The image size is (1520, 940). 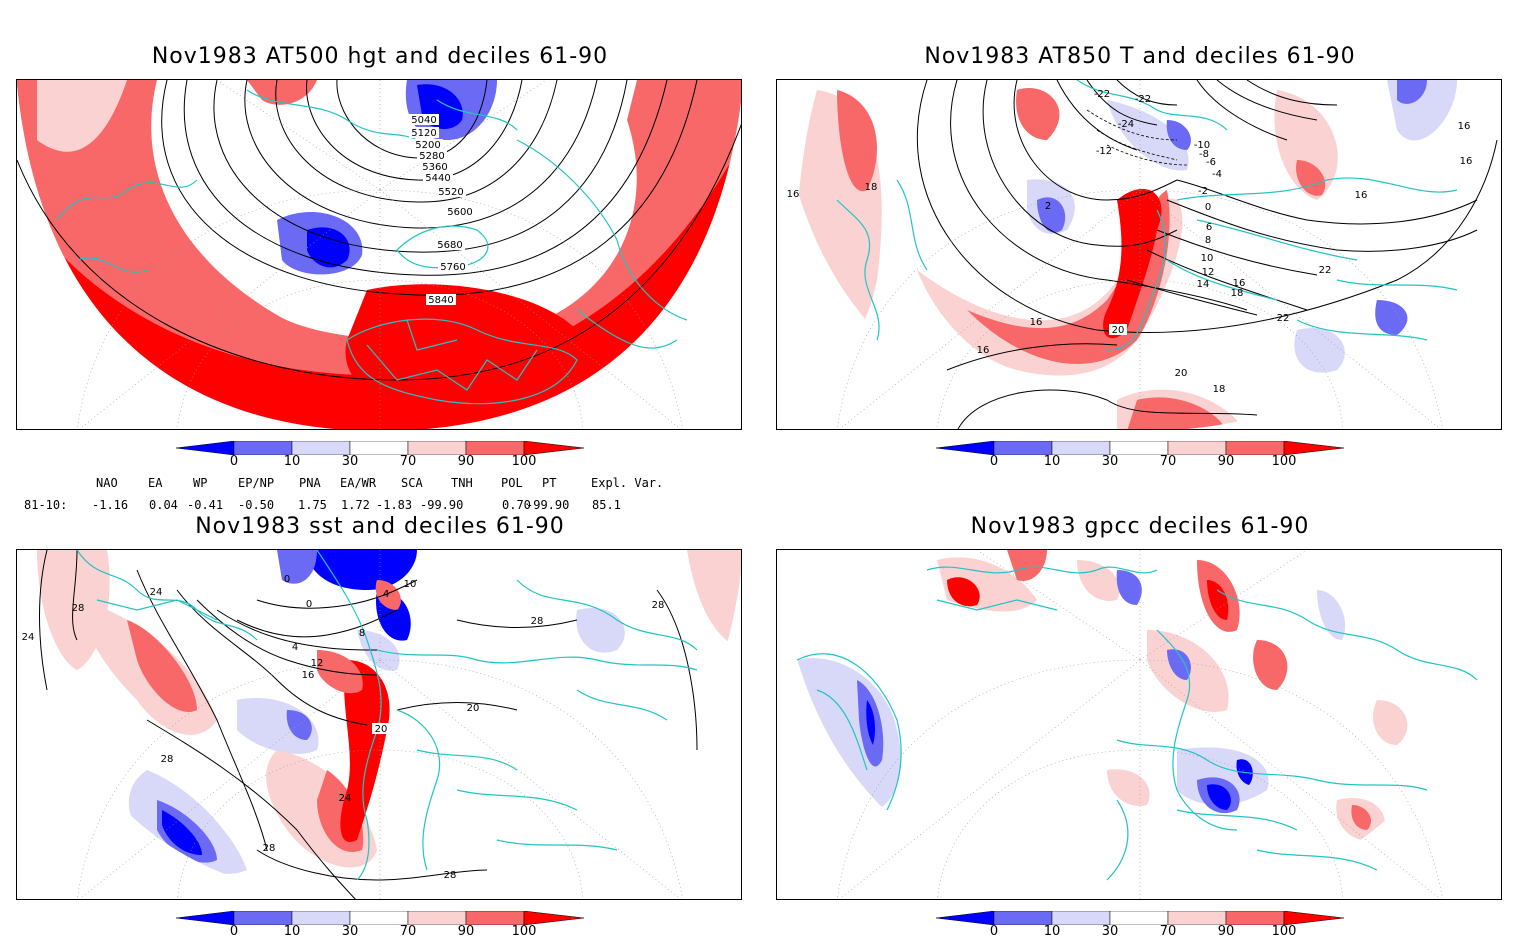 I want to click on index-header: POL, so click(x=512, y=483).